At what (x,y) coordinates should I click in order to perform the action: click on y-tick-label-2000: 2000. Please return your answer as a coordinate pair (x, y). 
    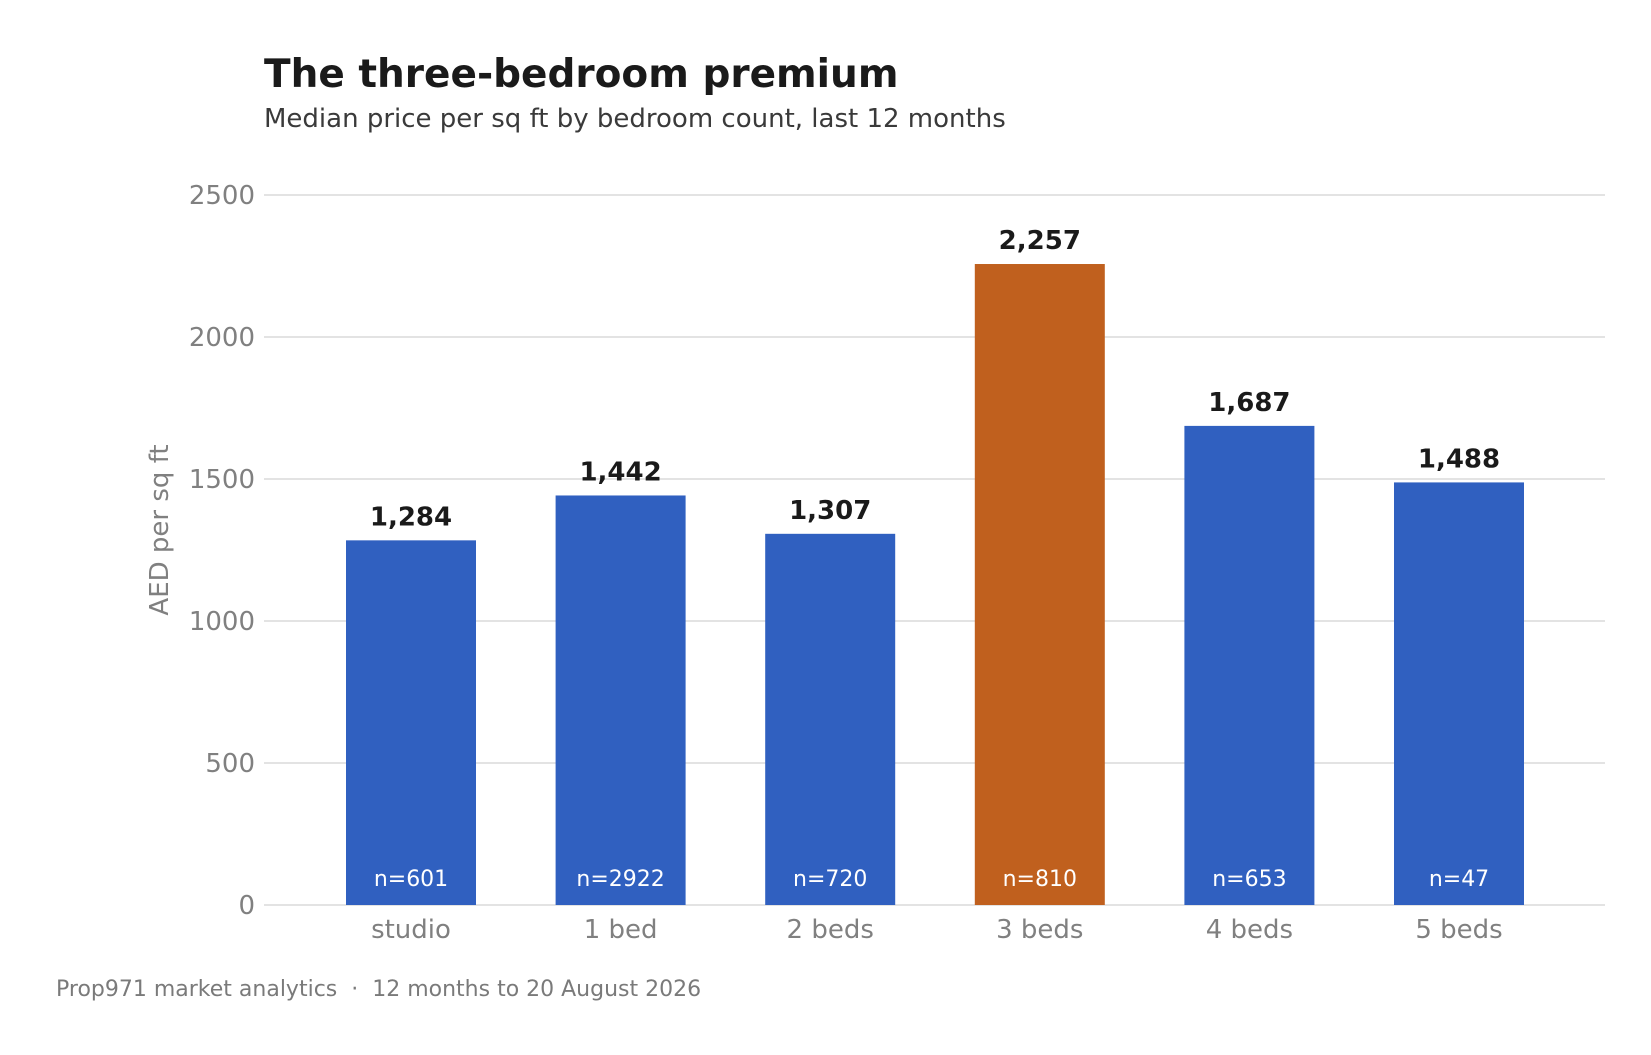
    Looking at the image, I should click on (222, 338).